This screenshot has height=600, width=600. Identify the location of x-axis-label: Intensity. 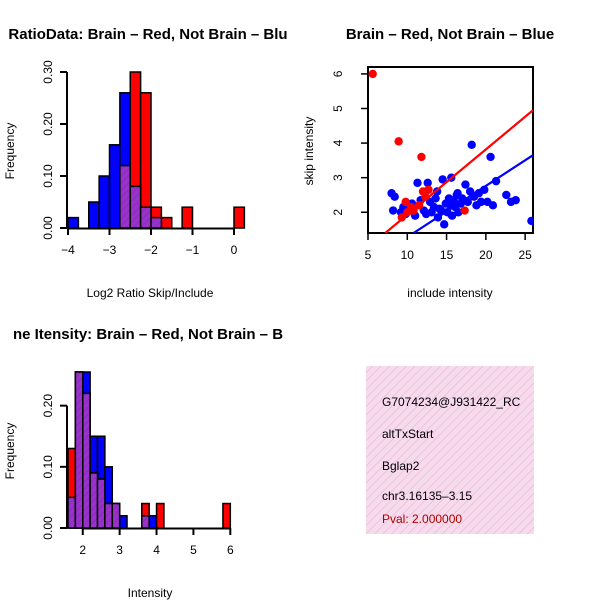
(150, 593).